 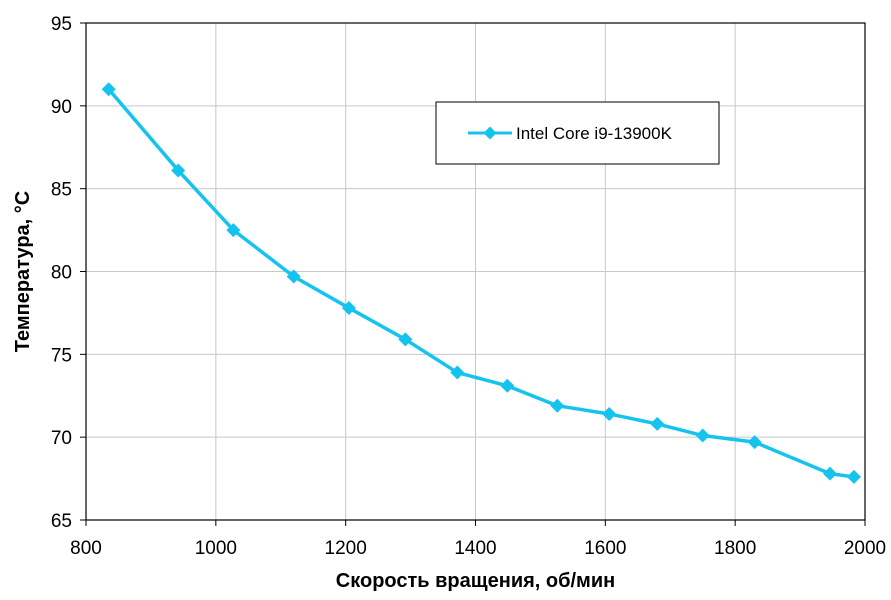 What do you see at coordinates (475, 548) in the screenshot?
I see `x-tick-label: 1400` at bounding box center [475, 548].